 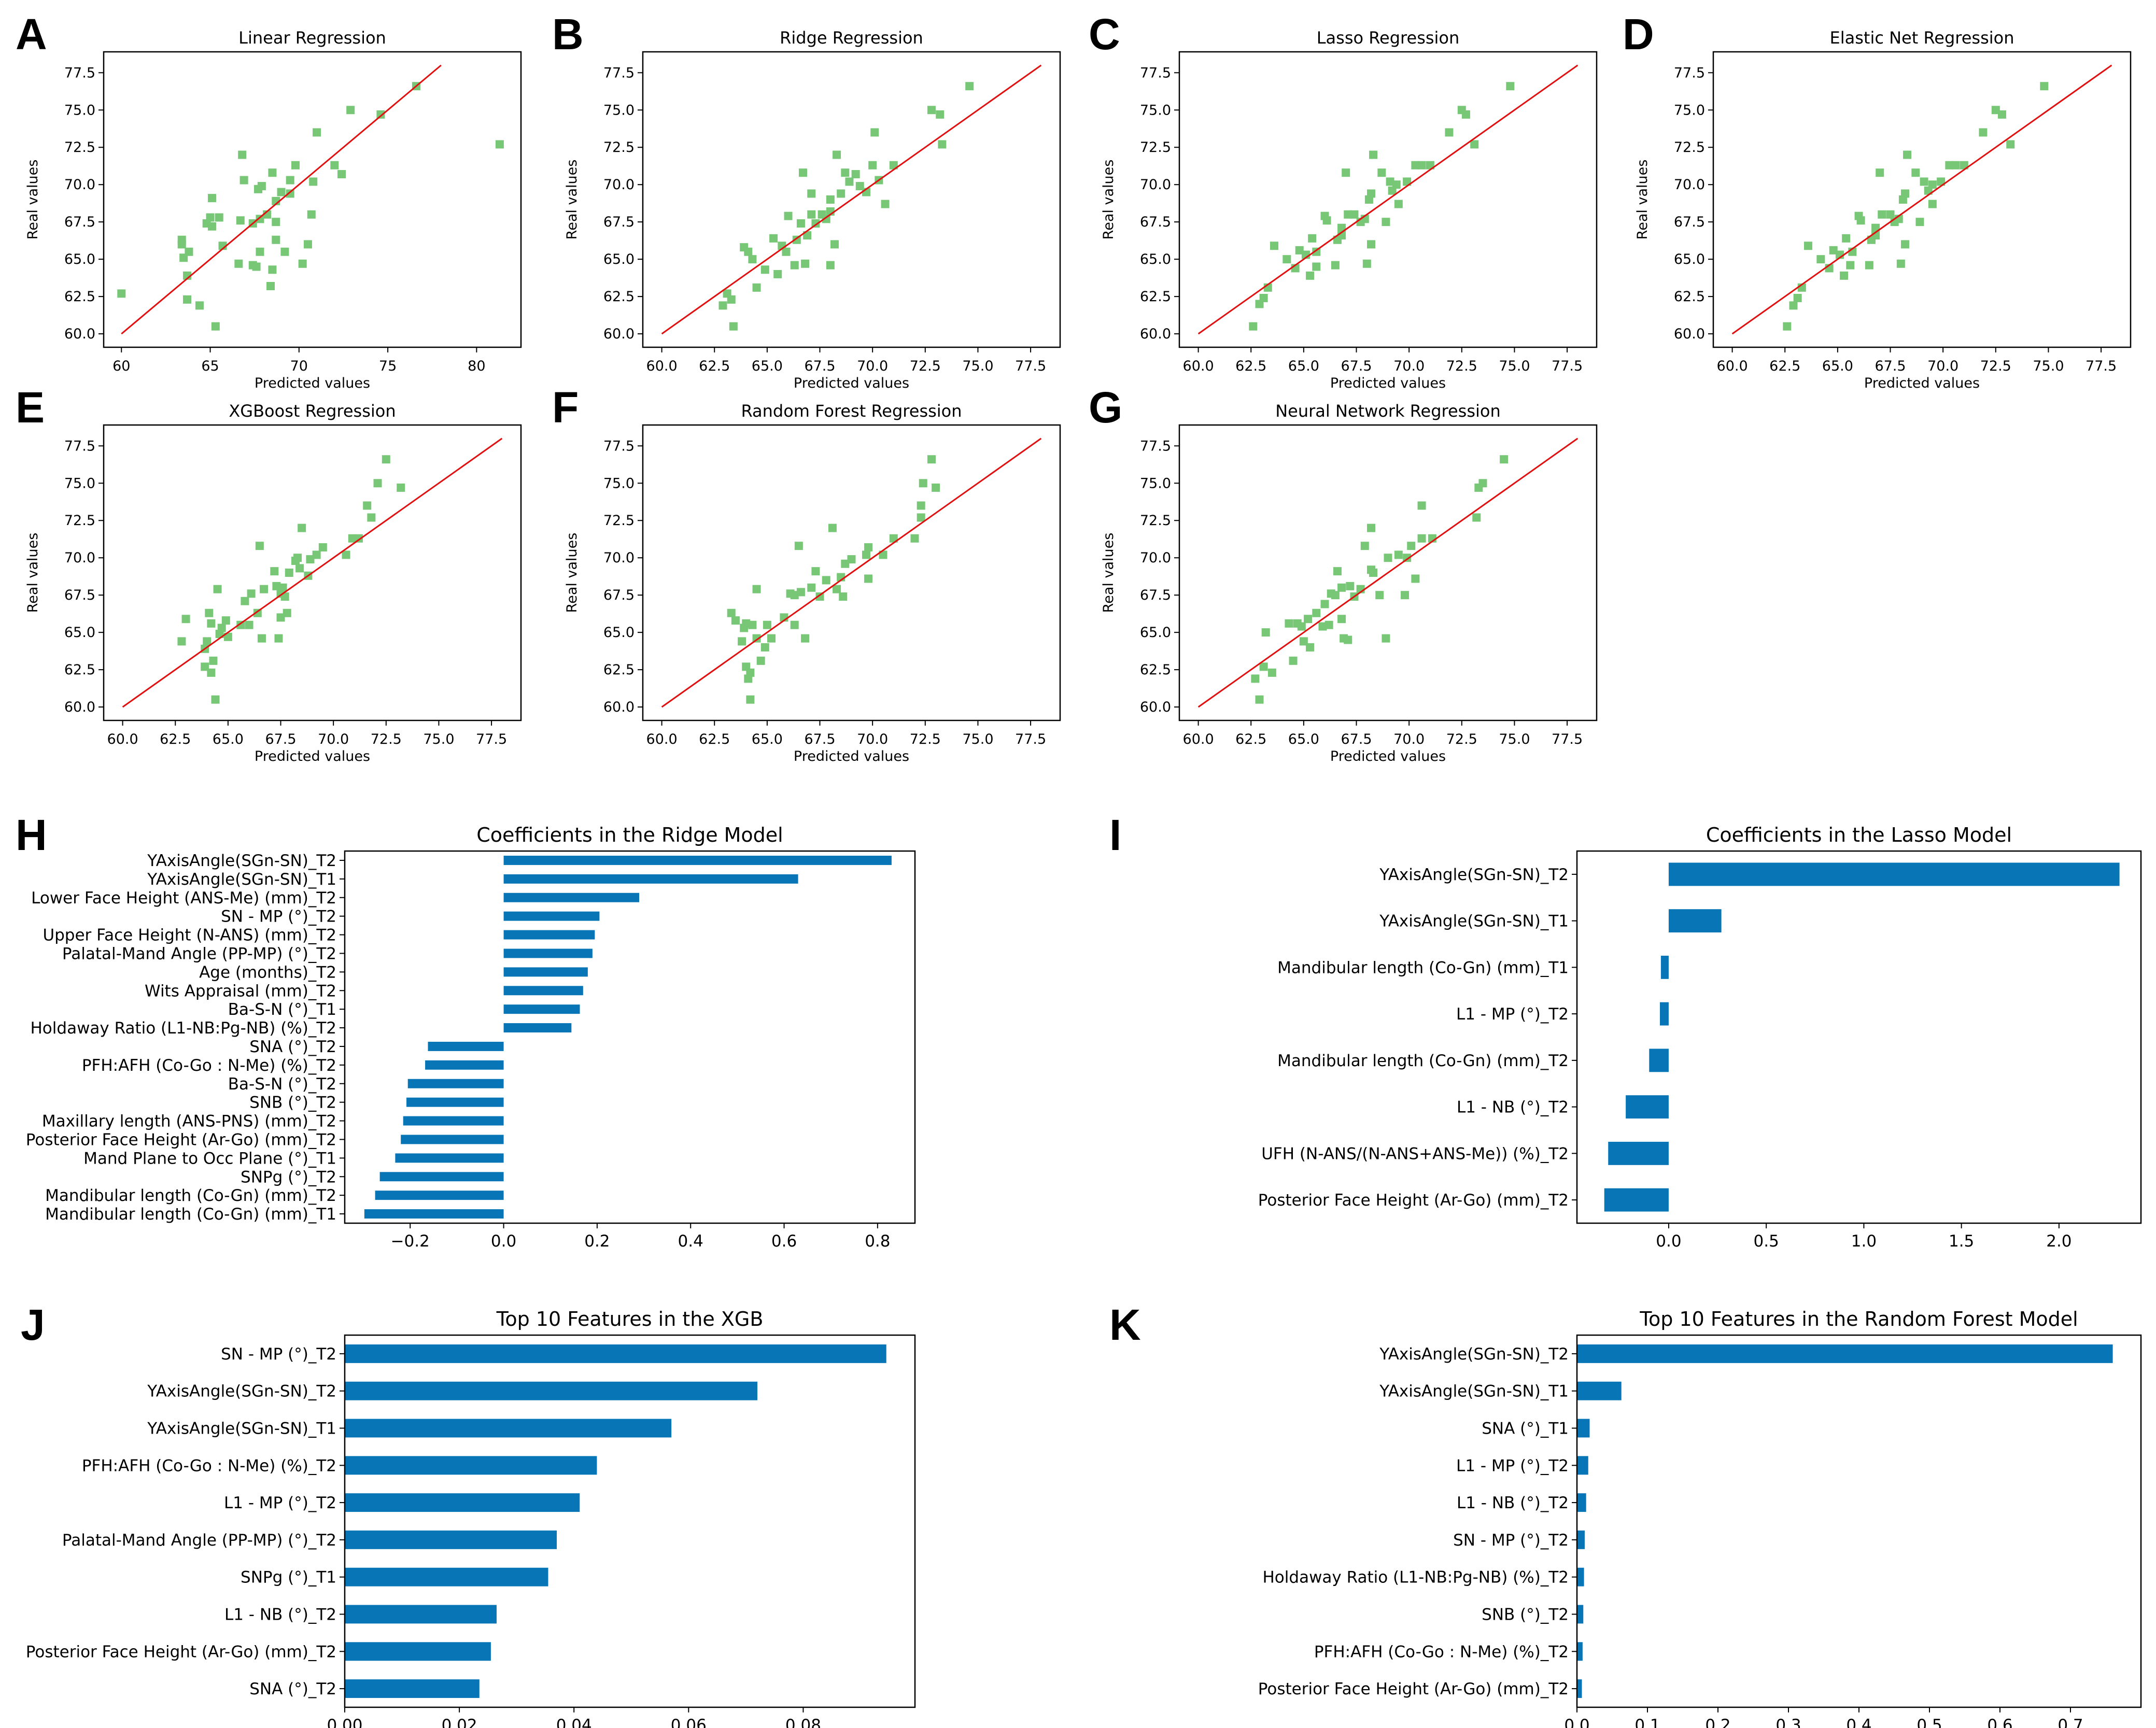 I want to click on panel-F-x-axis-label: Predicted values, so click(x=852, y=756).